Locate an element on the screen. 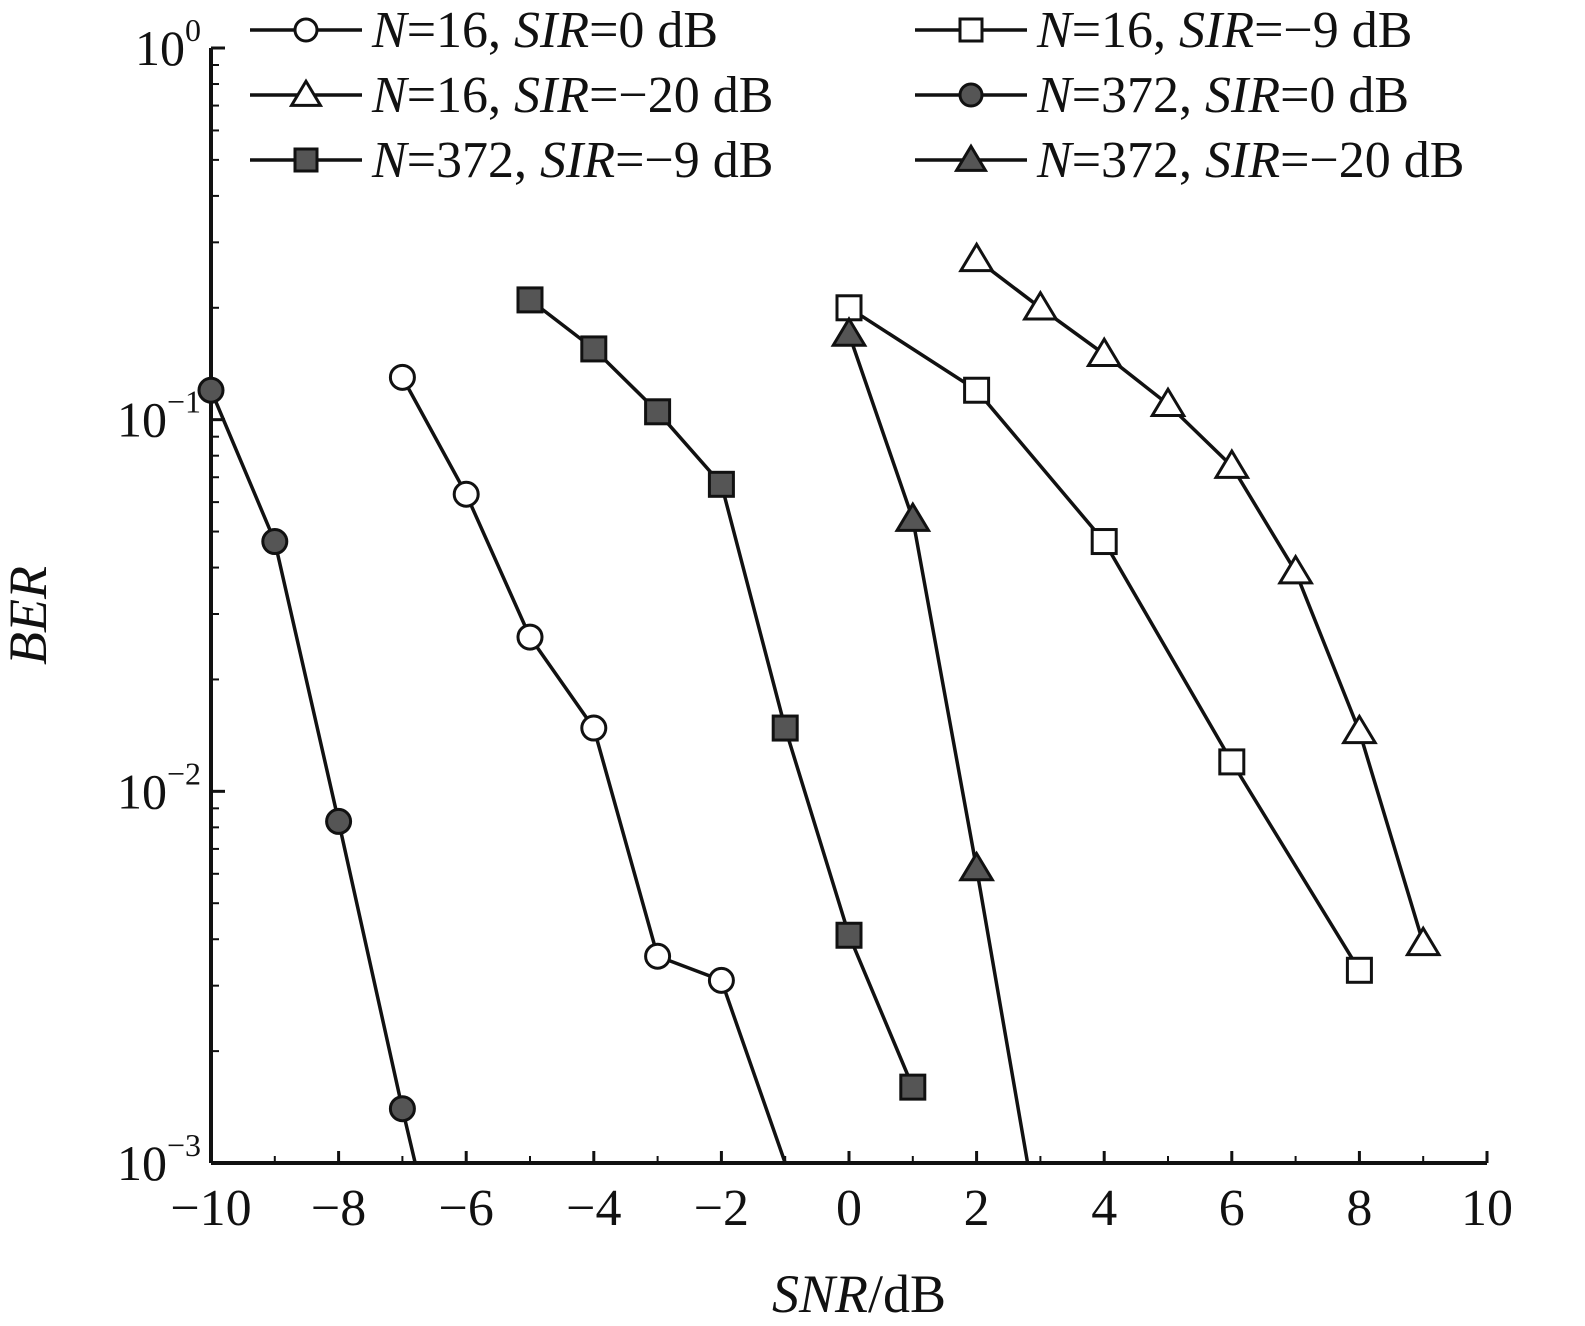 The image size is (1585, 1326). y-tick-label: 10⁻² is located at coordinates (159, 787).